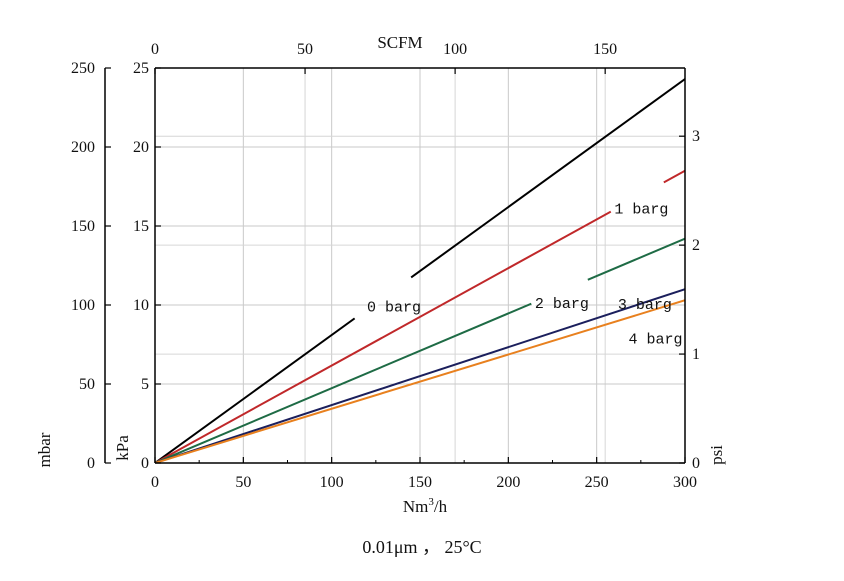  Describe the element at coordinates (696, 245) in the screenshot. I see `psi-tick-label: 2` at that location.